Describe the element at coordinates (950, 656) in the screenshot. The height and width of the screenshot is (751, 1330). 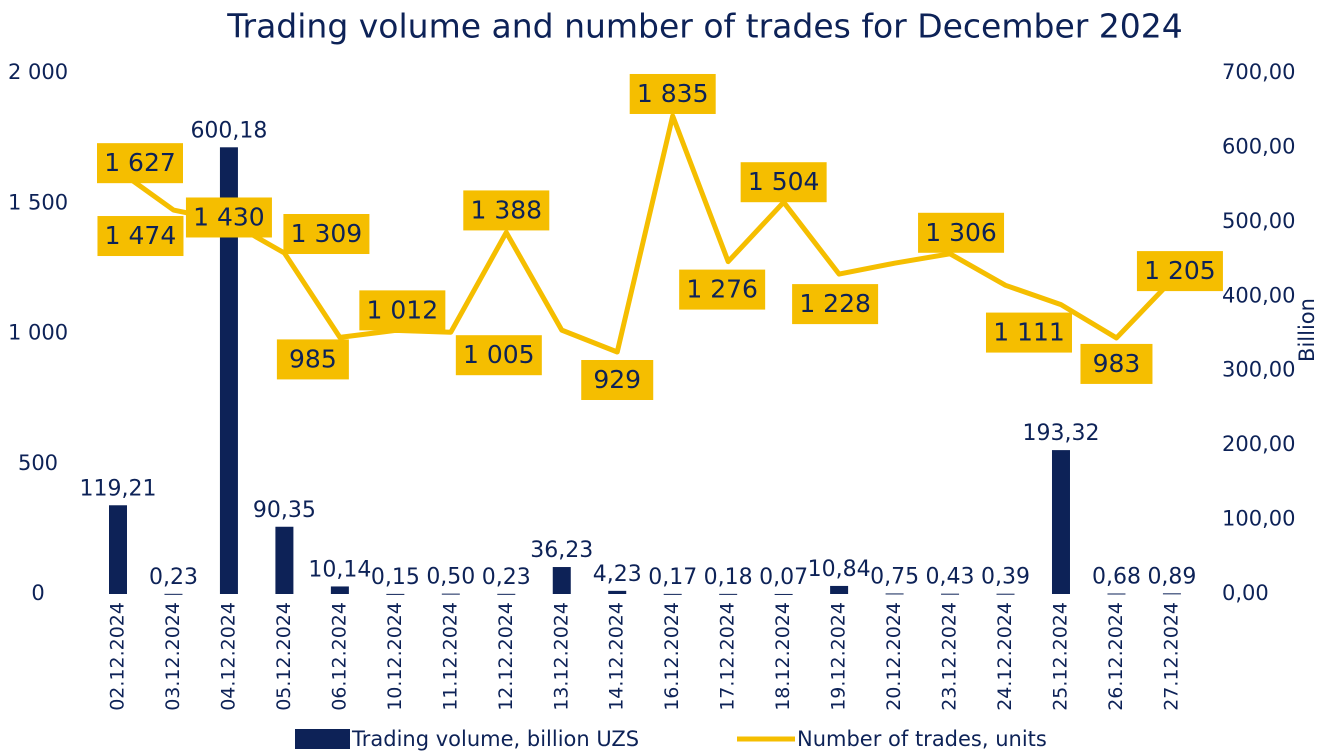
I see `x-tick-label: 23.12.2024` at that location.